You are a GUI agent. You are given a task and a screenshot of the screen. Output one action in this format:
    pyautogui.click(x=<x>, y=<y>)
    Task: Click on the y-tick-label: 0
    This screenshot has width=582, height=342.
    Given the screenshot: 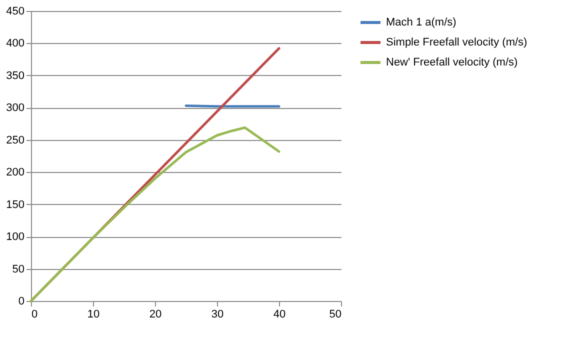 What is the action you would take?
    pyautogui.click(x=21, y=302)
    